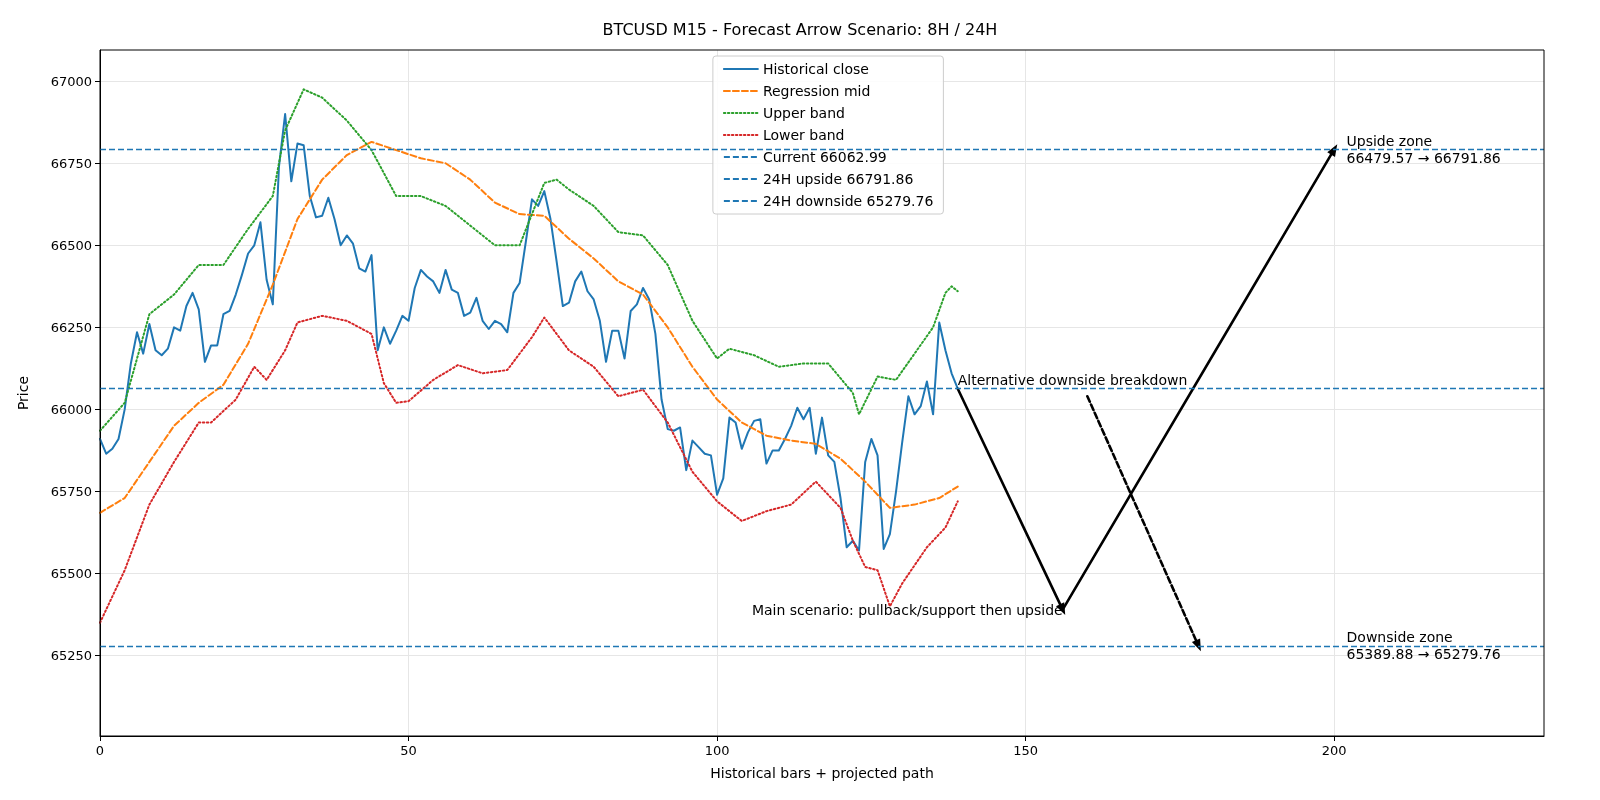  I want to click on x-tick-label: 200, so click(1334, 750).